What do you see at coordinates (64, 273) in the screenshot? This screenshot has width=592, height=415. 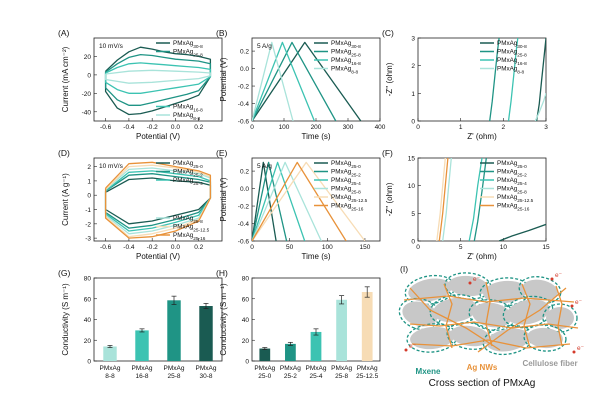 I see `panel-letter: (G)` at bounding box center [64, 273].